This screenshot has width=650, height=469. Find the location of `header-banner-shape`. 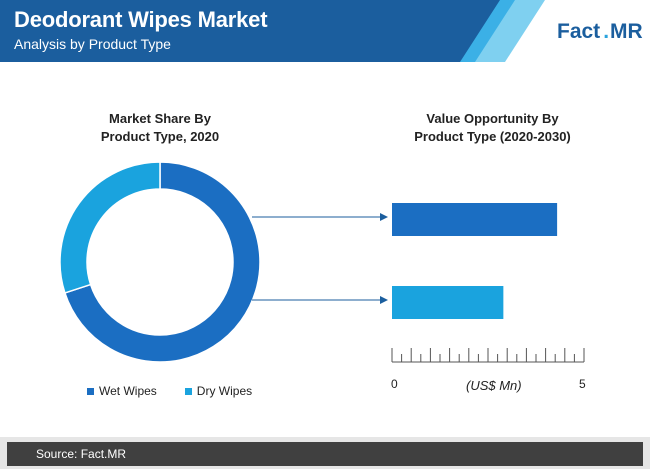

header-banner-shape is located at coordinates (250, 31).